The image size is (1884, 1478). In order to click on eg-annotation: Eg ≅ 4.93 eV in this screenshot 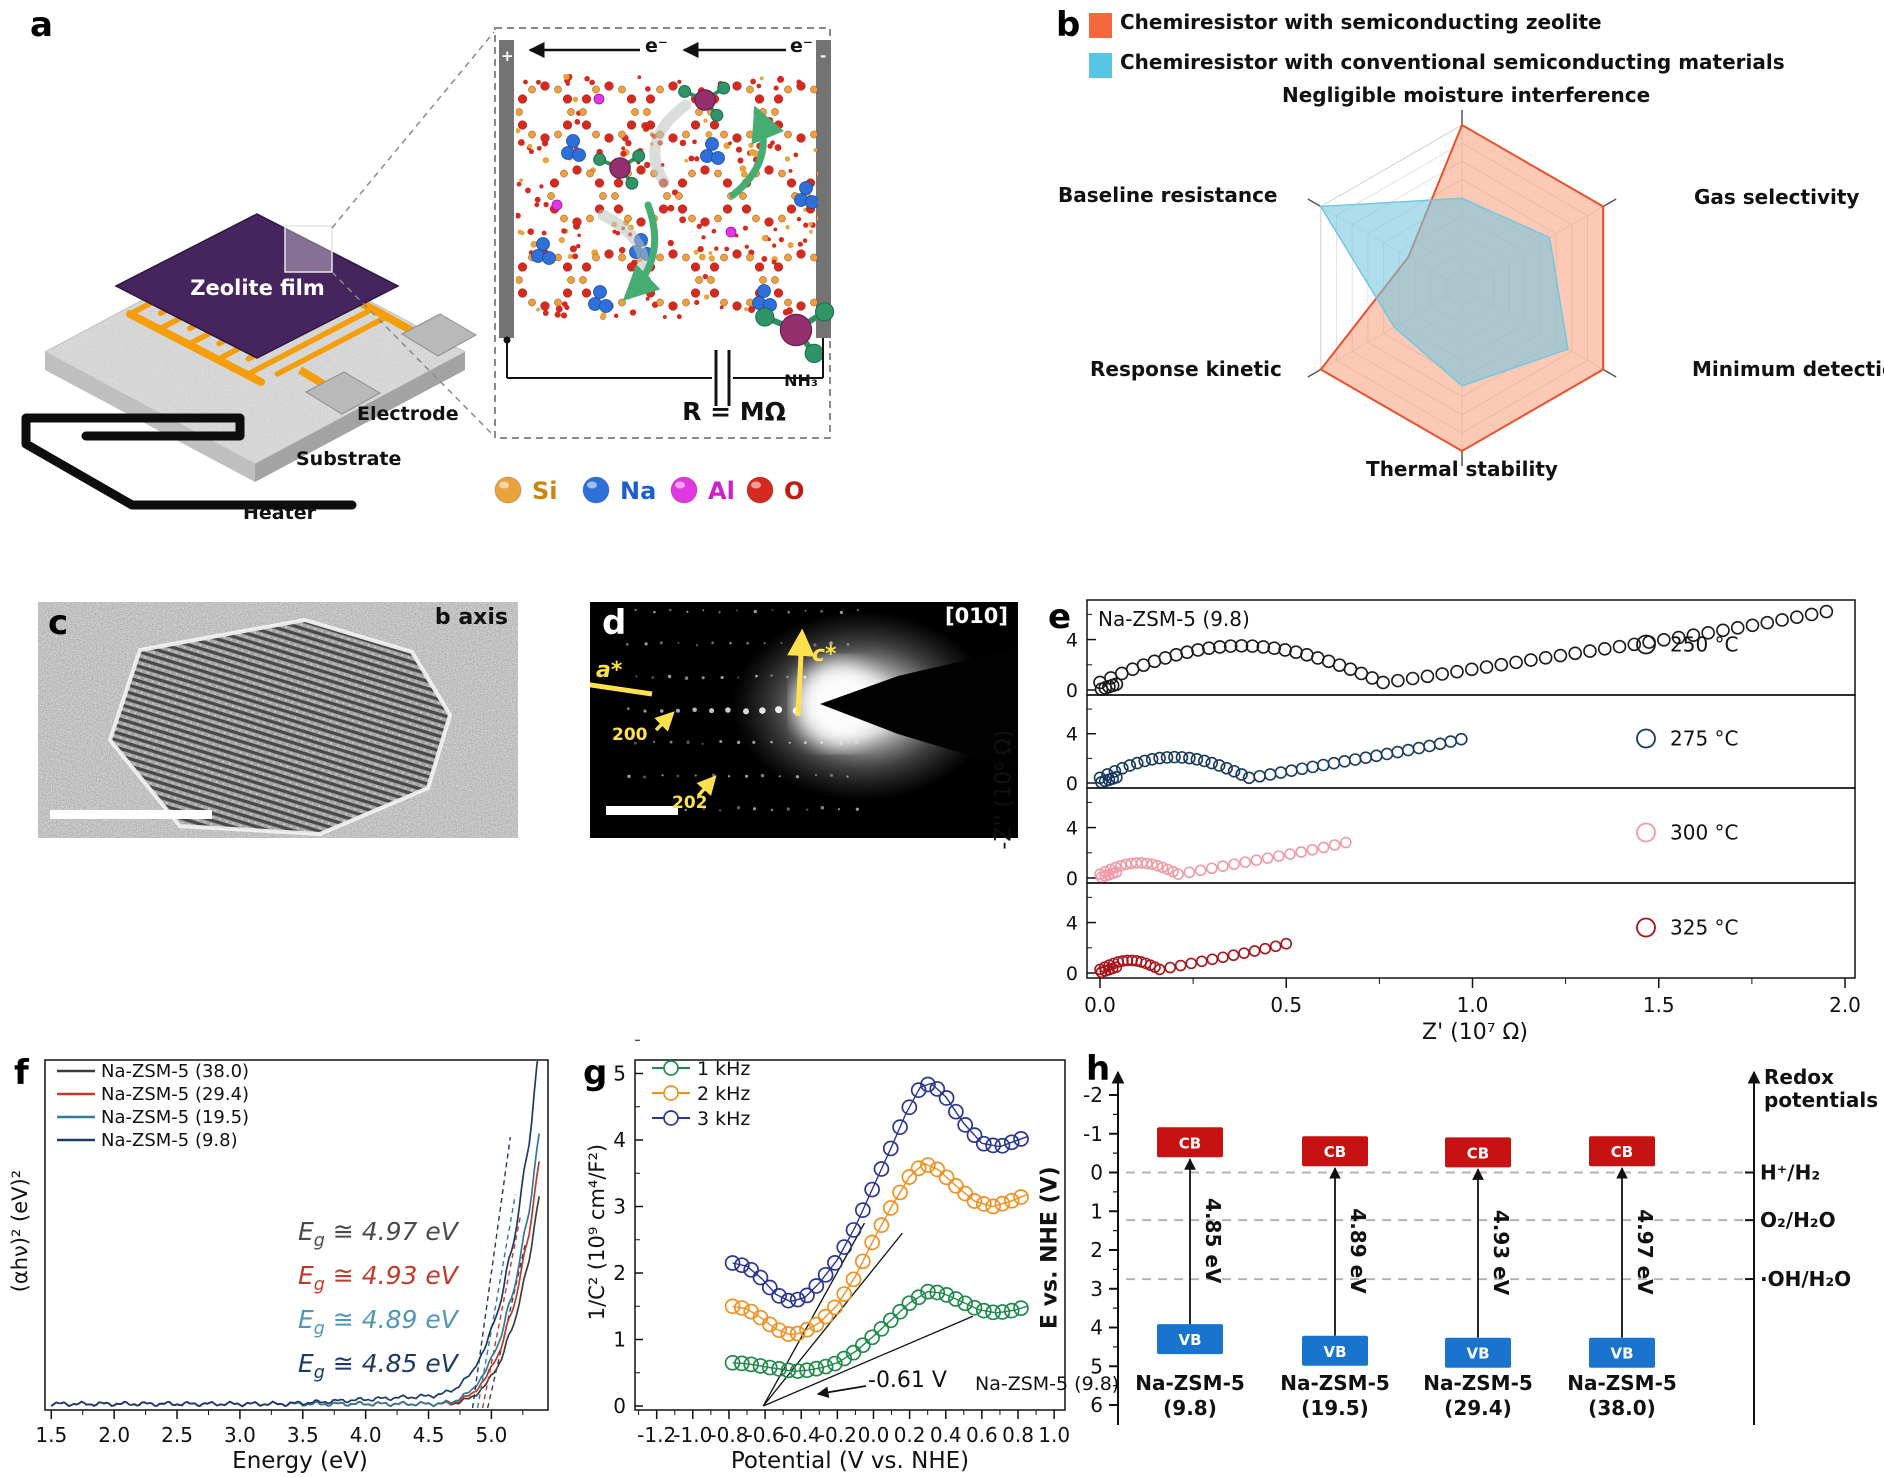, I will do `click(378, 1278)`.